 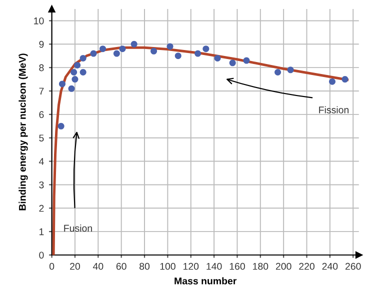 I want to click on x-tick-label: 260, so click(x=353, y=266).